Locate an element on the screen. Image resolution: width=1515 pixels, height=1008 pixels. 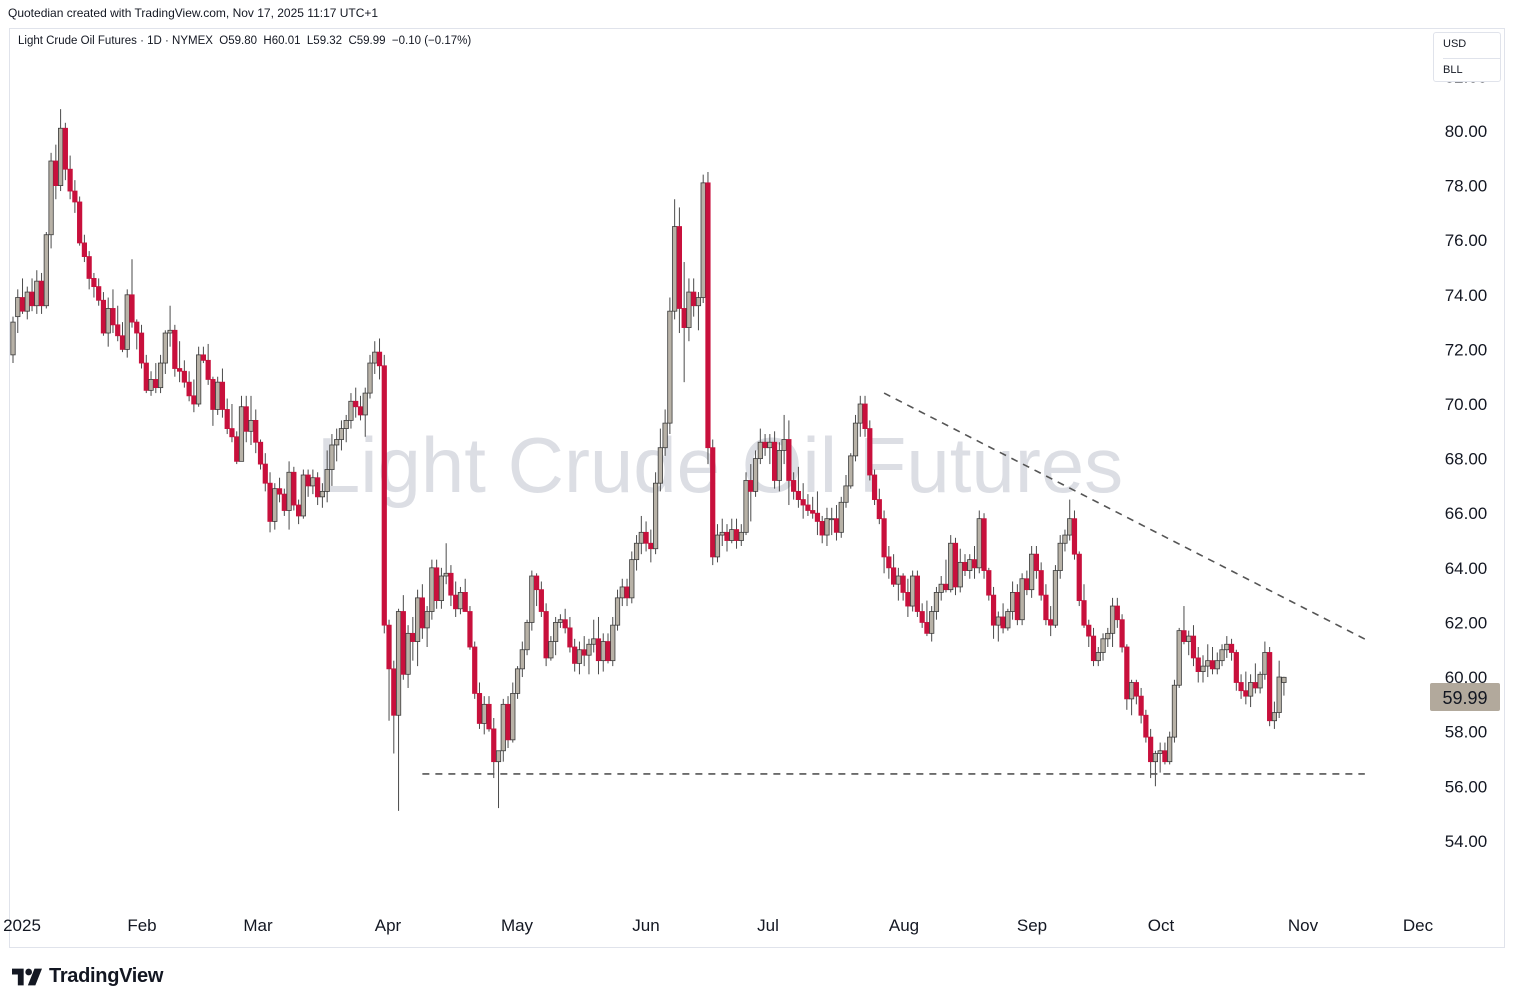
resistance-trendline is located at coordinates (1126, 517).